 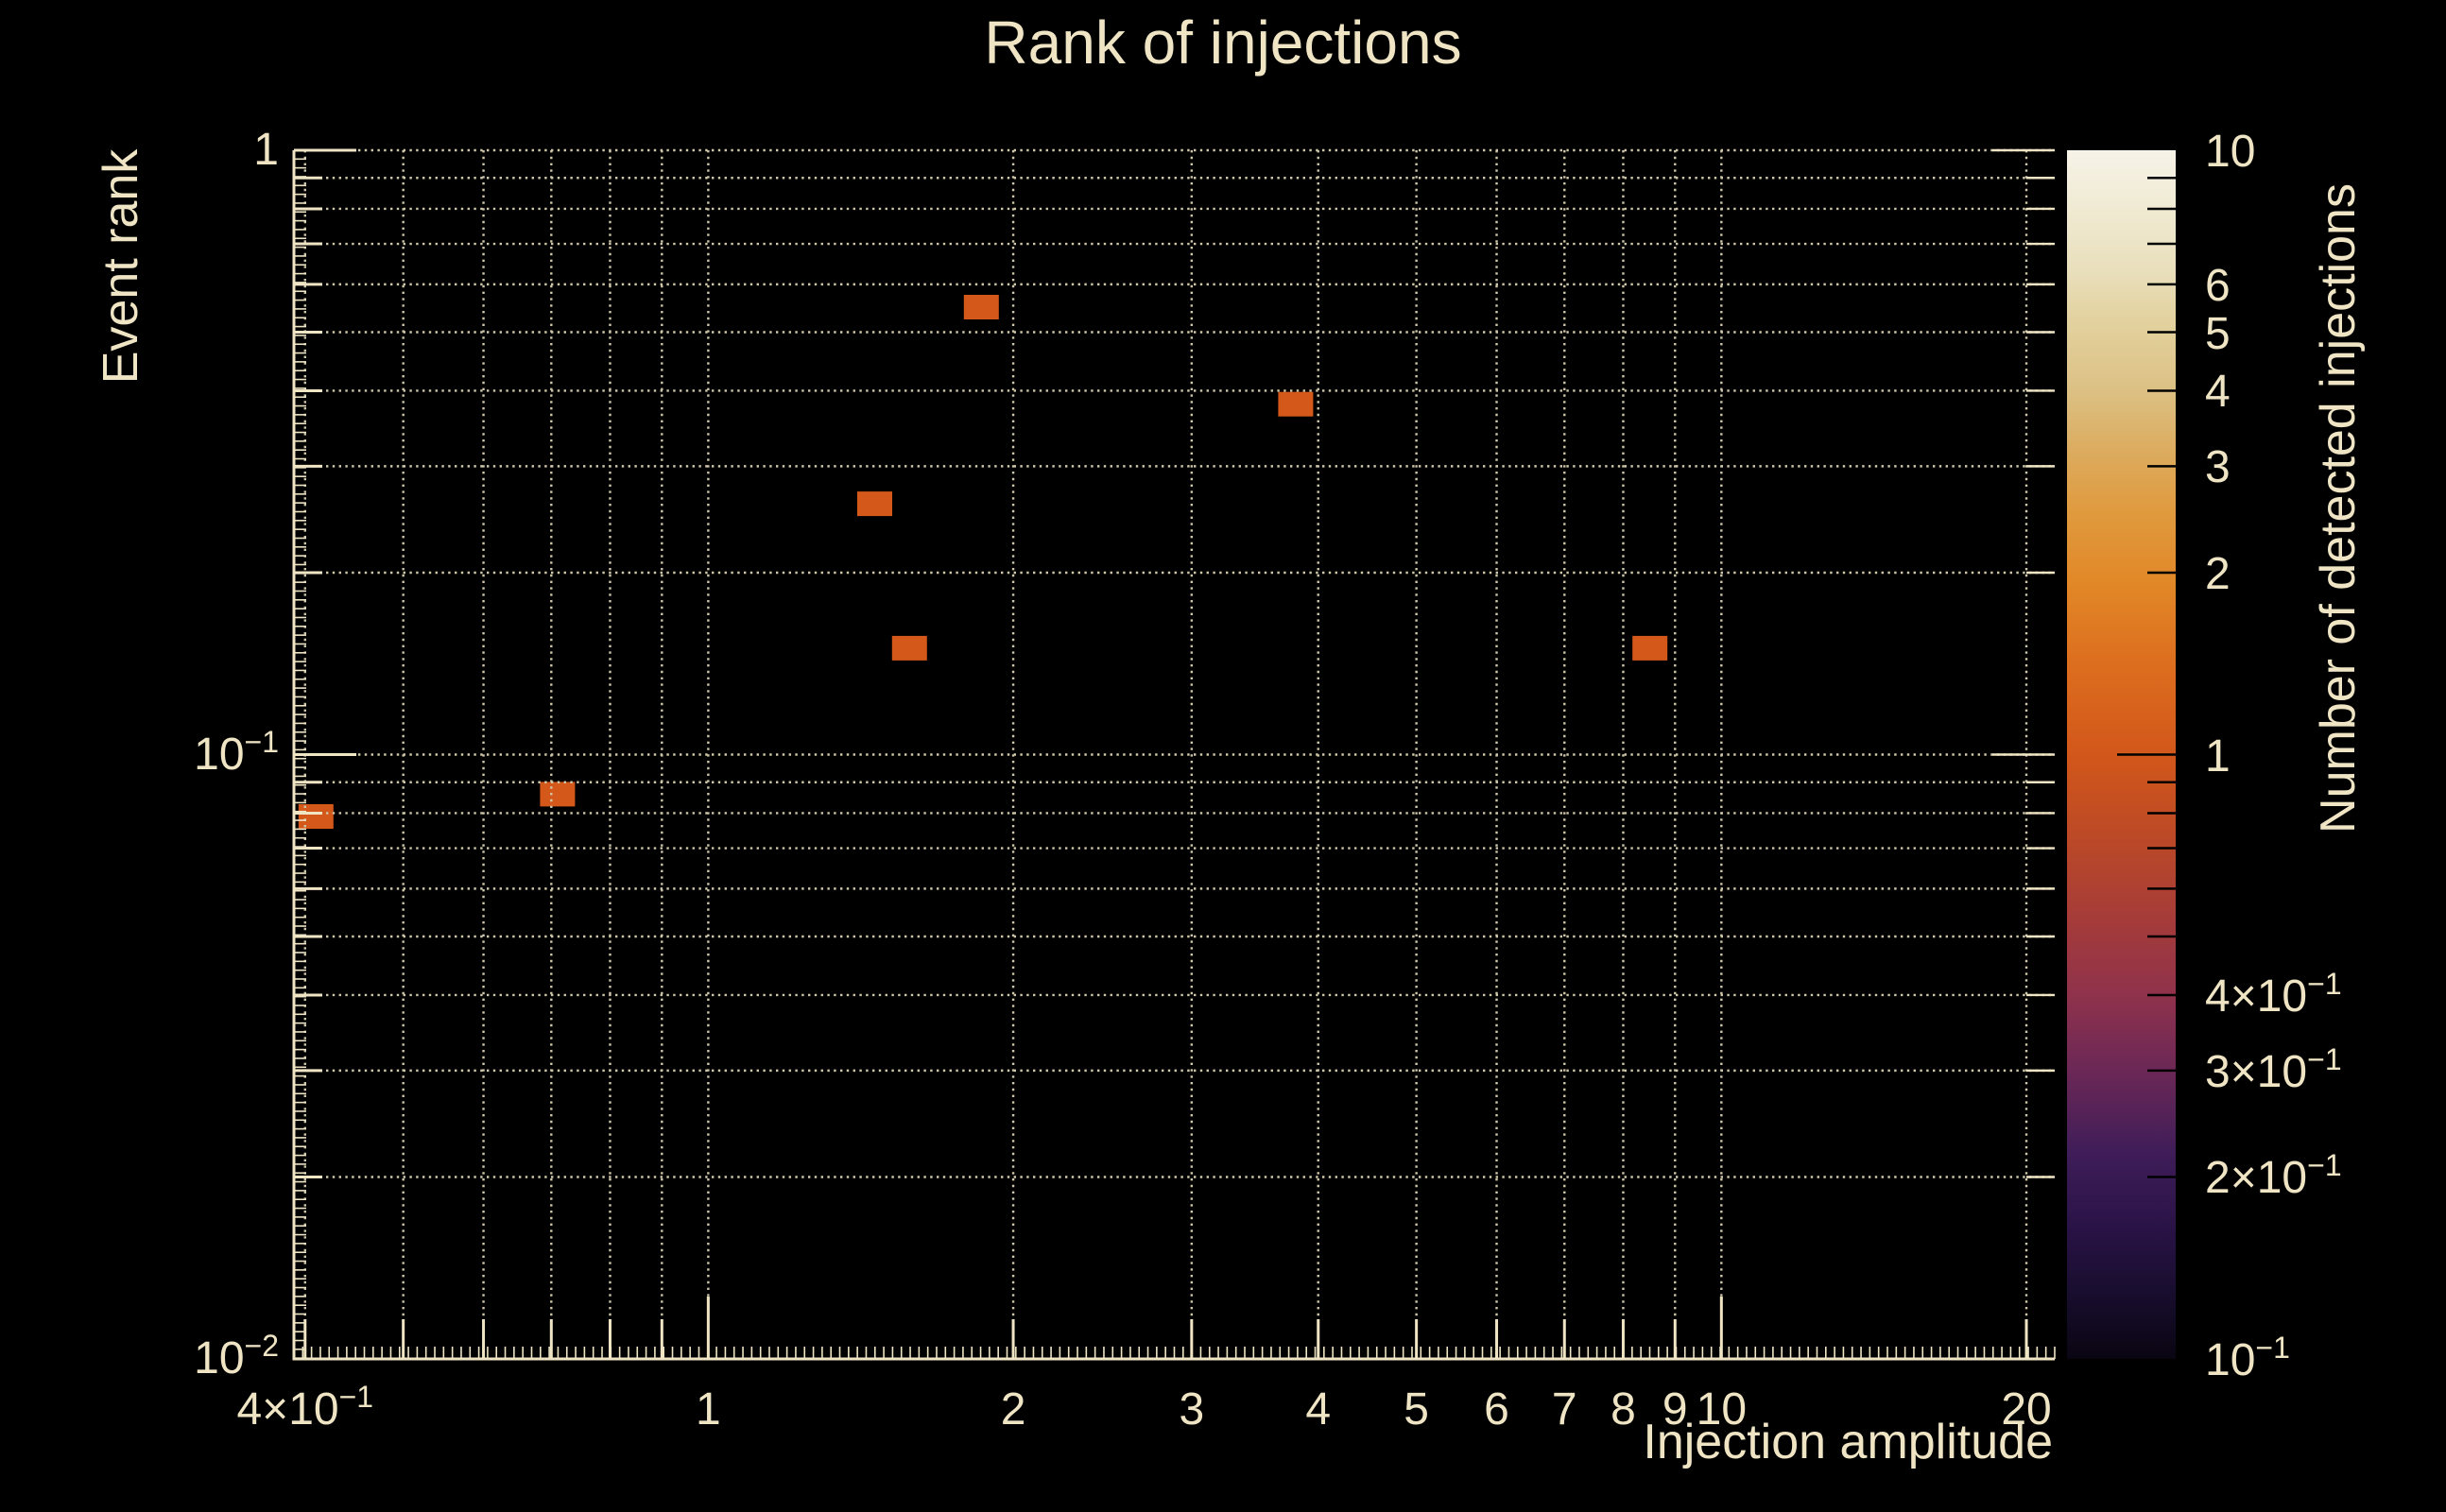 I want to click on x-tick-label: 6, so click(x=1496, y=1409).